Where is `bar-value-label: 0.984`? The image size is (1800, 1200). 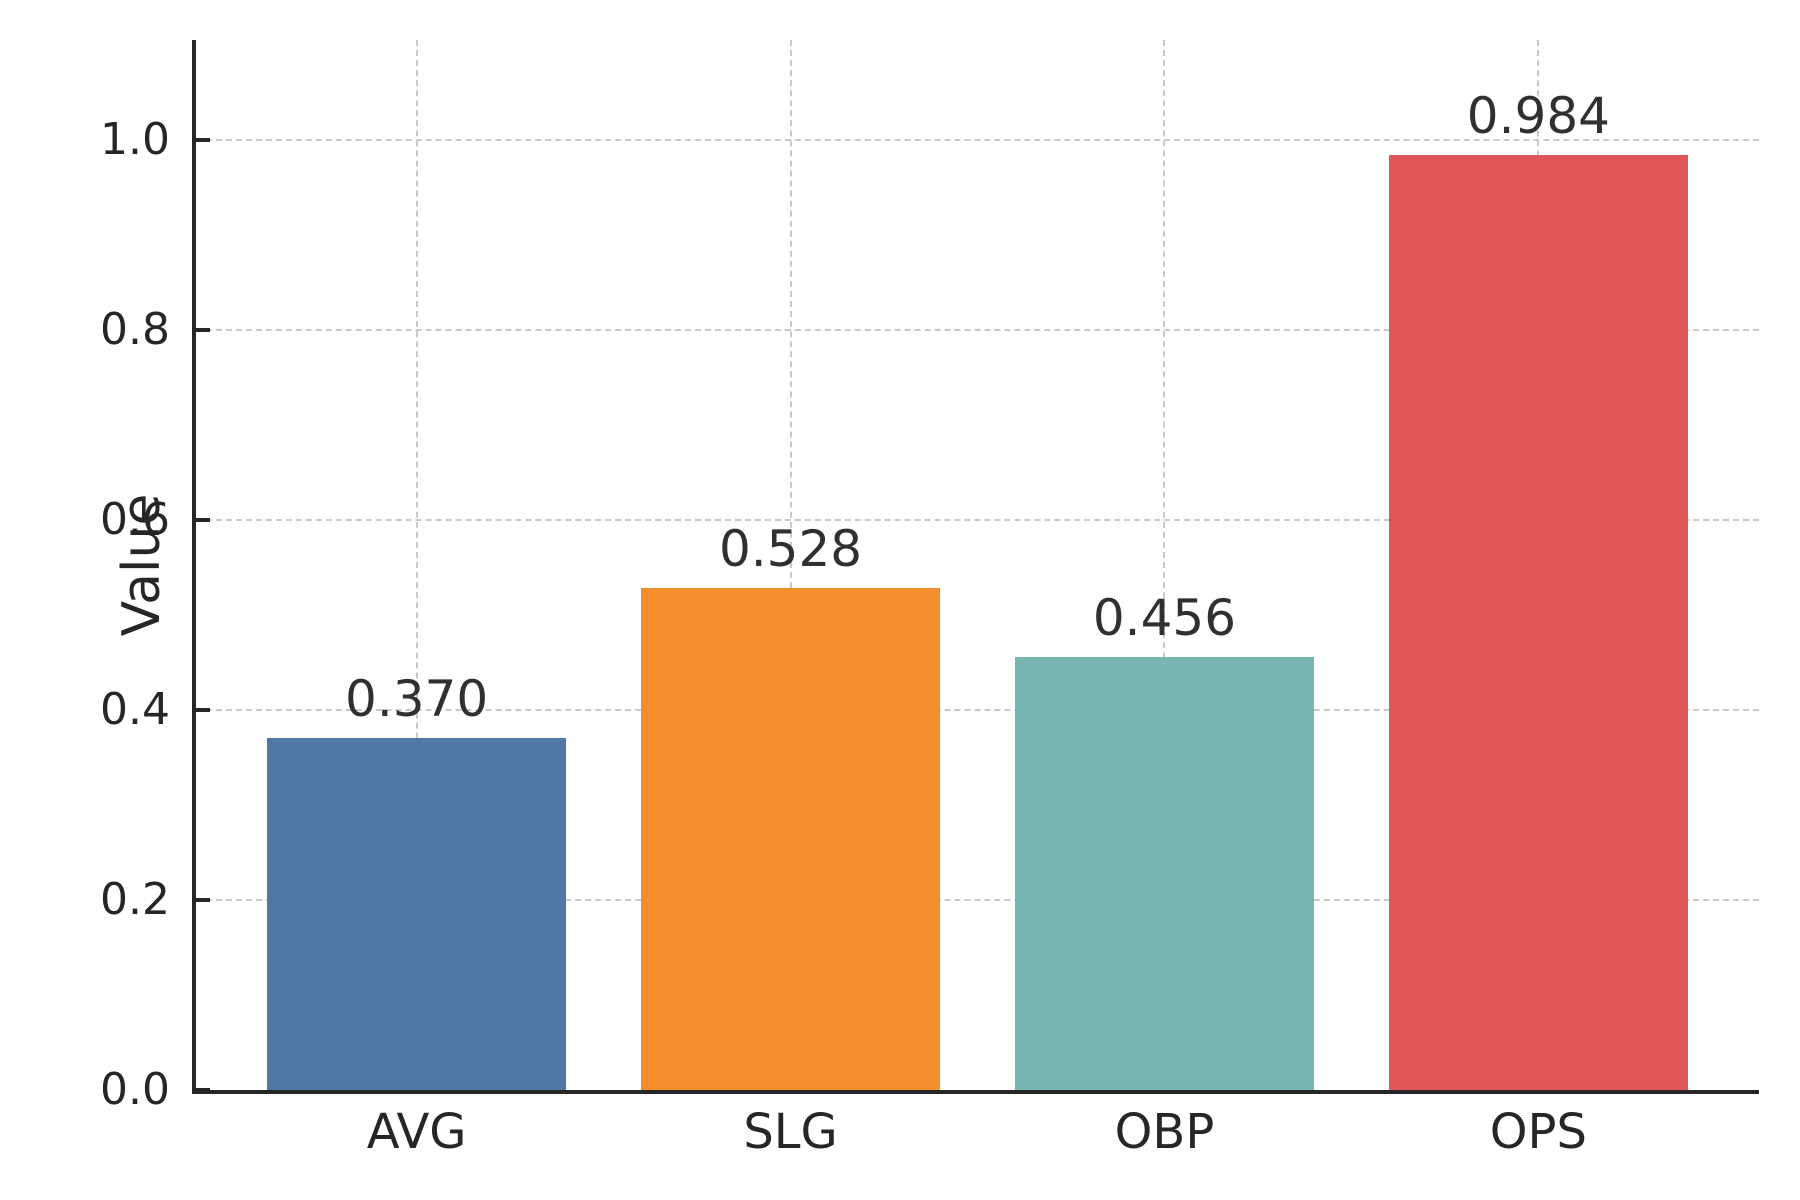
bar-value-label: 0.984 is located at coordinates (1538, 115).